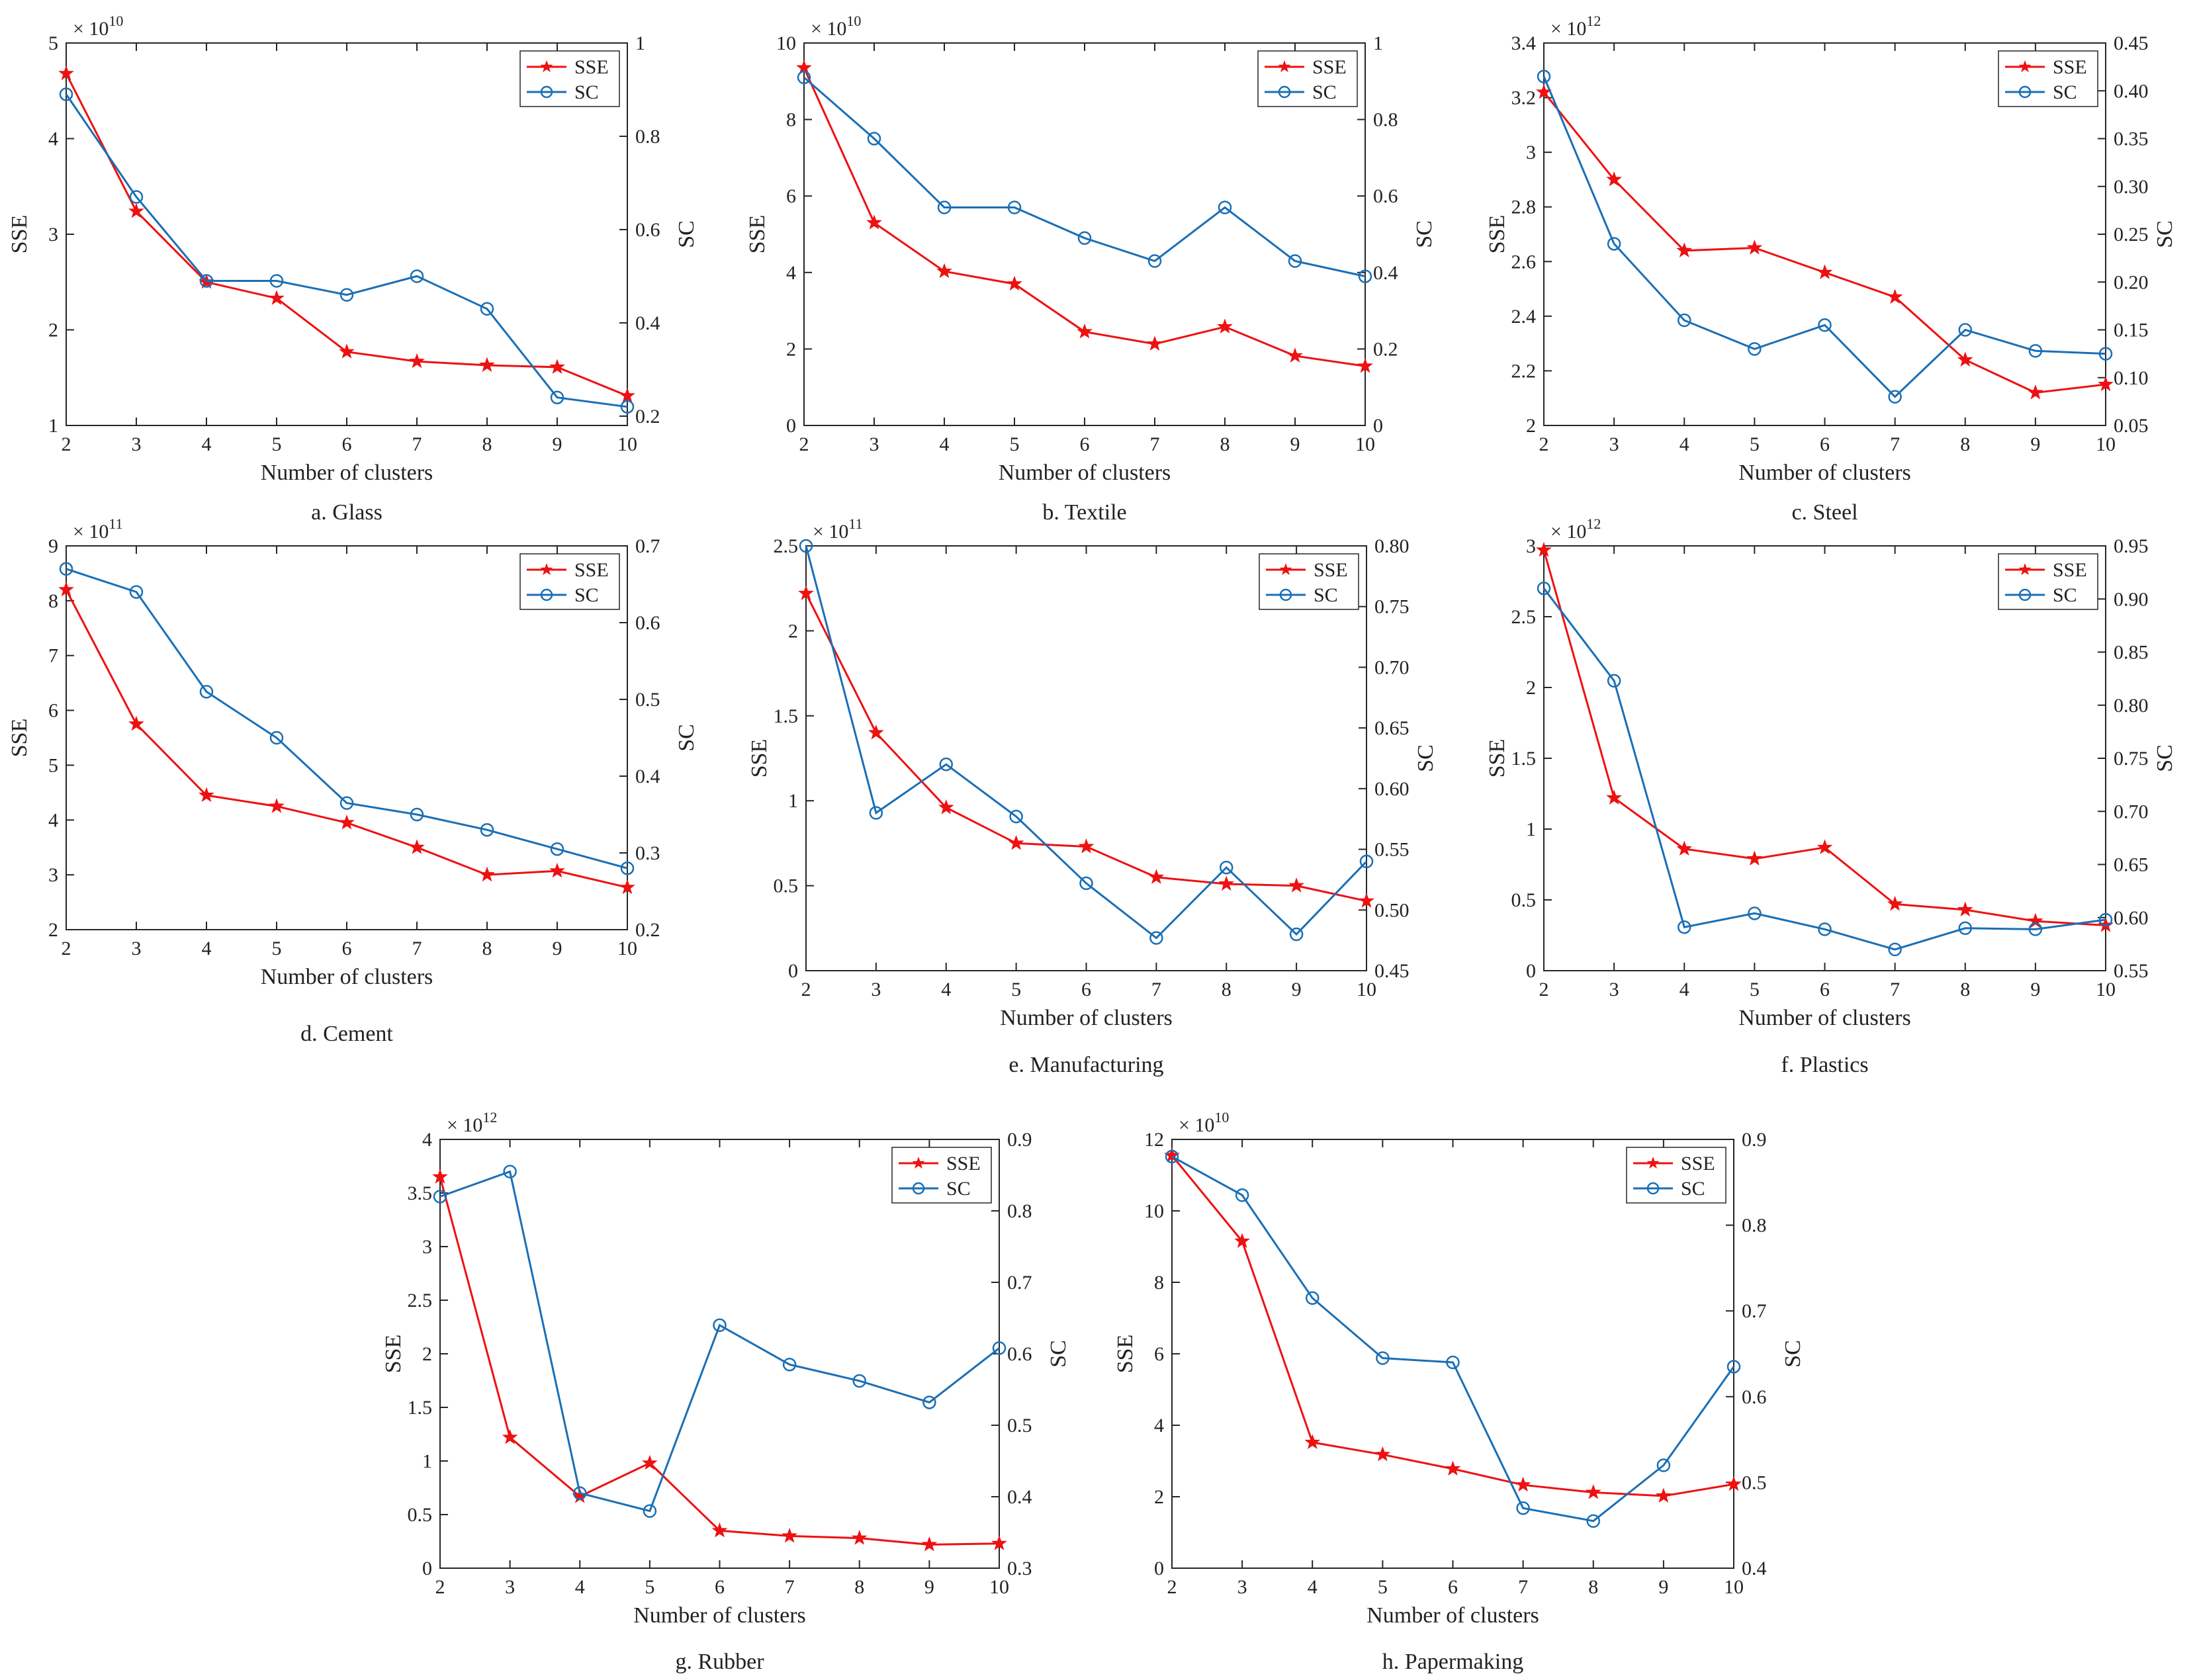 The width and height of the screenshot is (2195, 1680). I want to click on y-tick-label: 2.6, so click(1524, 262).